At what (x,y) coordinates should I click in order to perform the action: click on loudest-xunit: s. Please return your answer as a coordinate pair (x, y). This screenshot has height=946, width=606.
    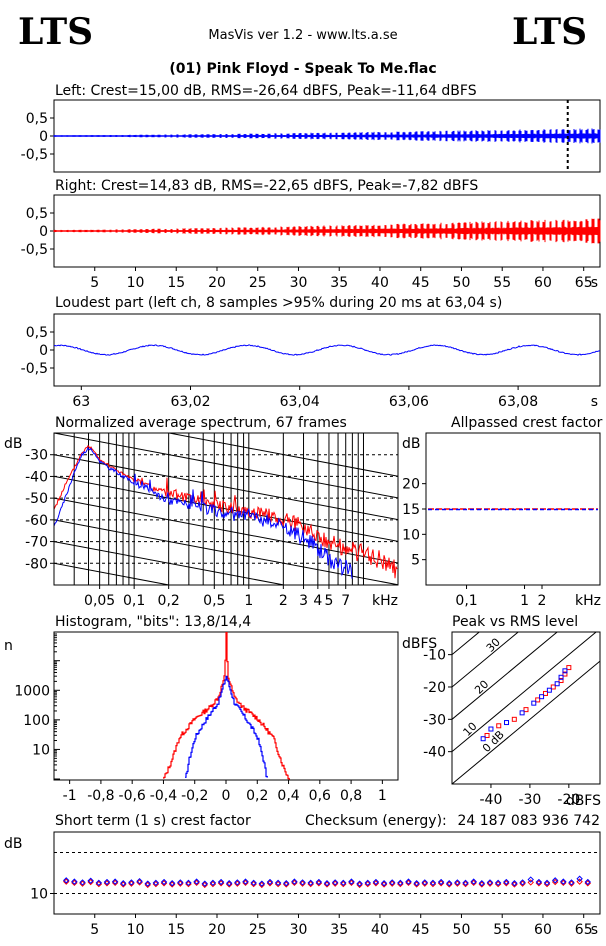
    Looking at the image, I should click on (594, 402).